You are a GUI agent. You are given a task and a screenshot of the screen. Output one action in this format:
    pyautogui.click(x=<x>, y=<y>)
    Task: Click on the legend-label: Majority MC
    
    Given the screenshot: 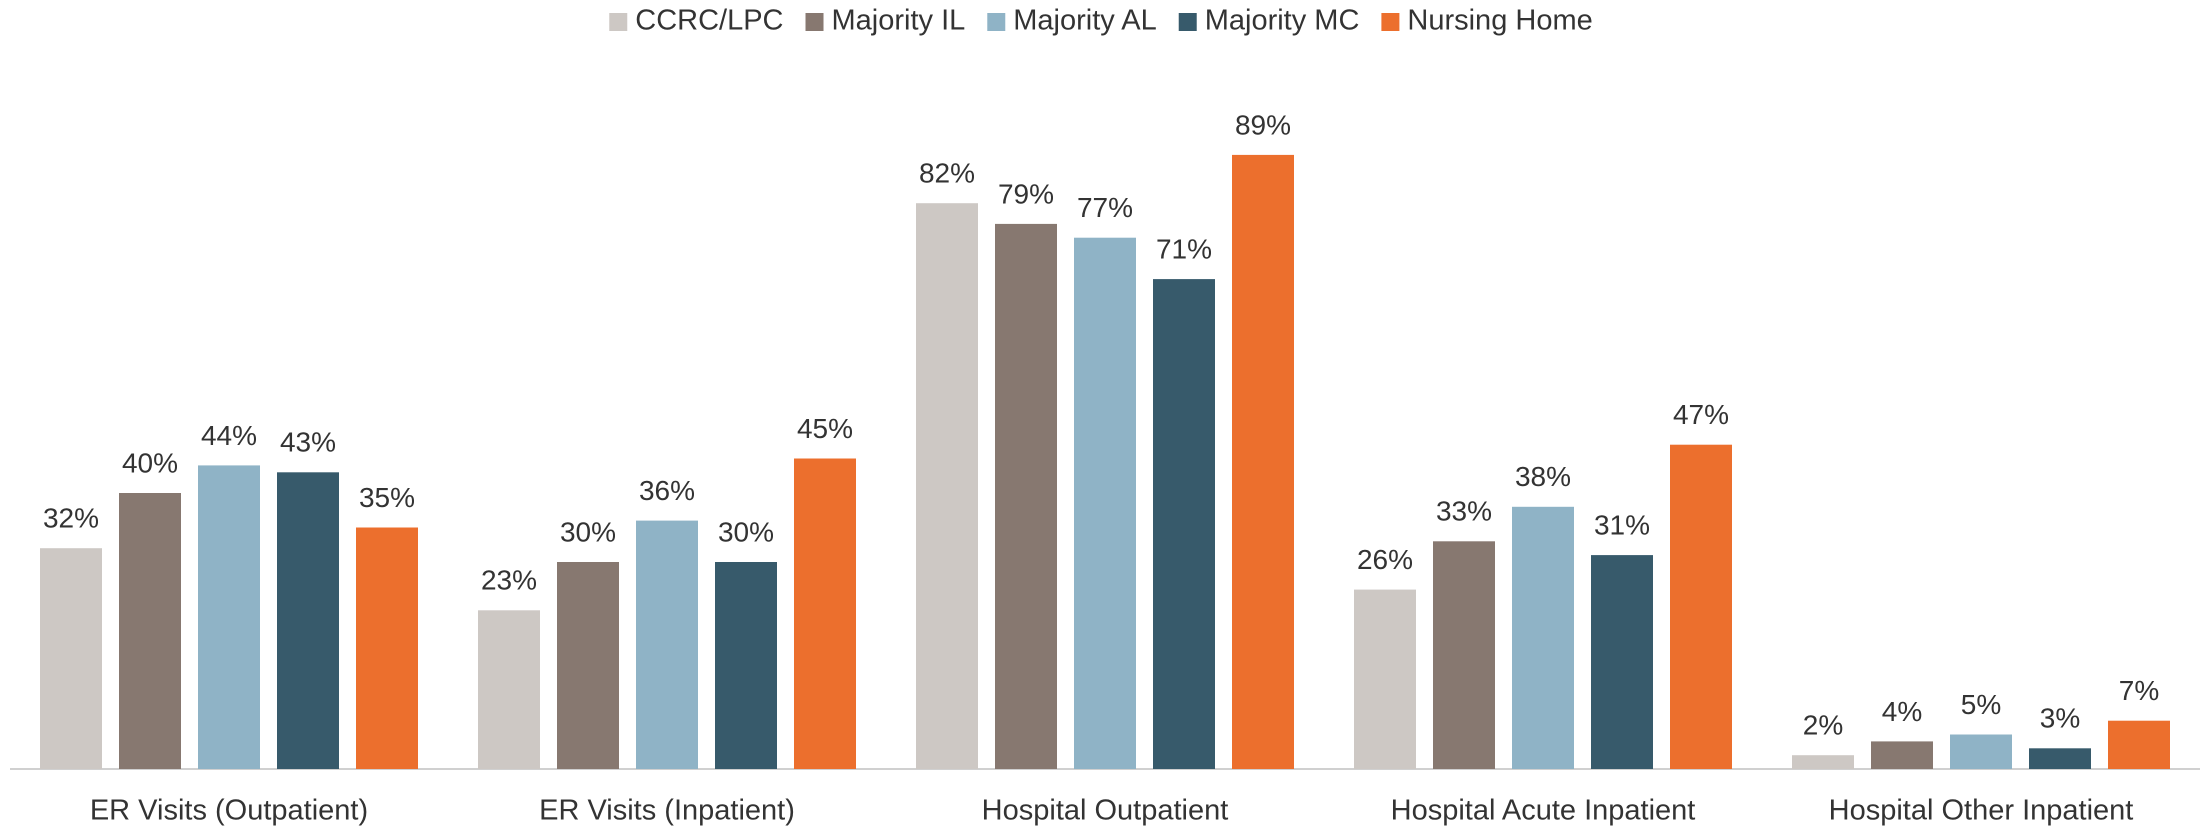 What is the action you would take?
    pyautogui.click(x=1282, y=21)
    